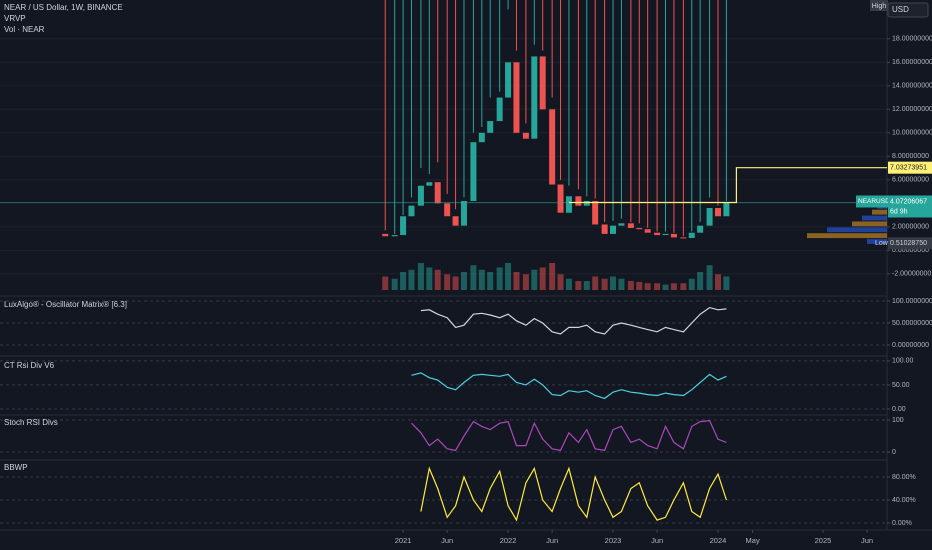 The image size is (932, 550). Describe the element at coordinates (912, 109) in the screenshot. I see `y-tick-label: 12.00000000` at that location.